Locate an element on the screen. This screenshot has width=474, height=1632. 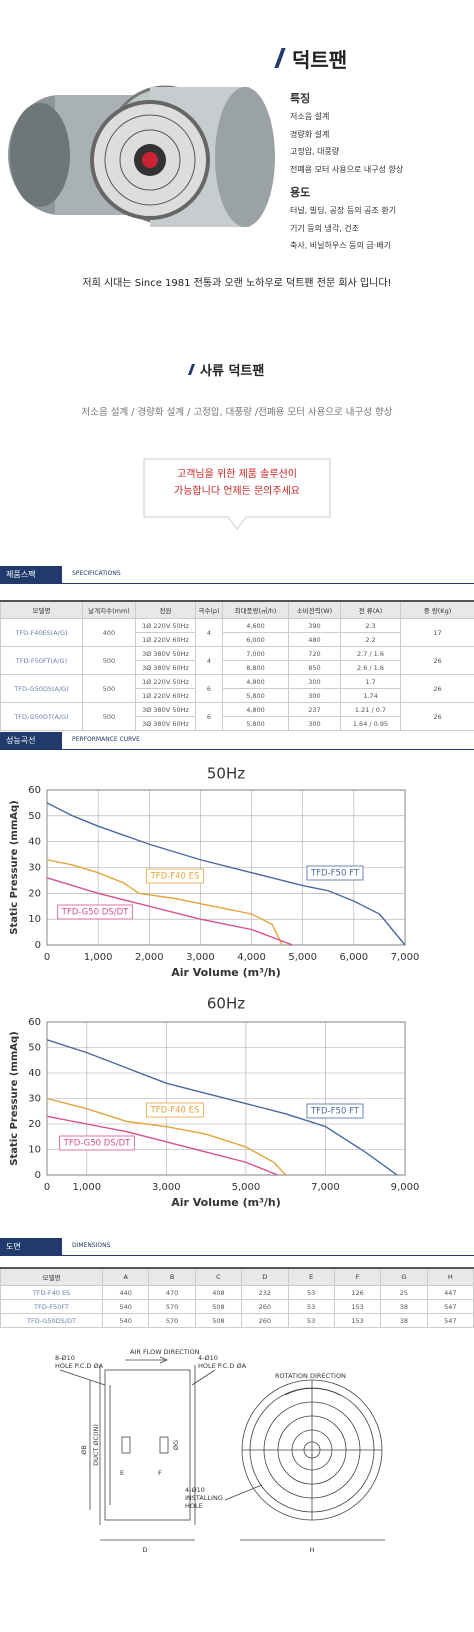
cell: 126 is located at coordinates (357, 1292).